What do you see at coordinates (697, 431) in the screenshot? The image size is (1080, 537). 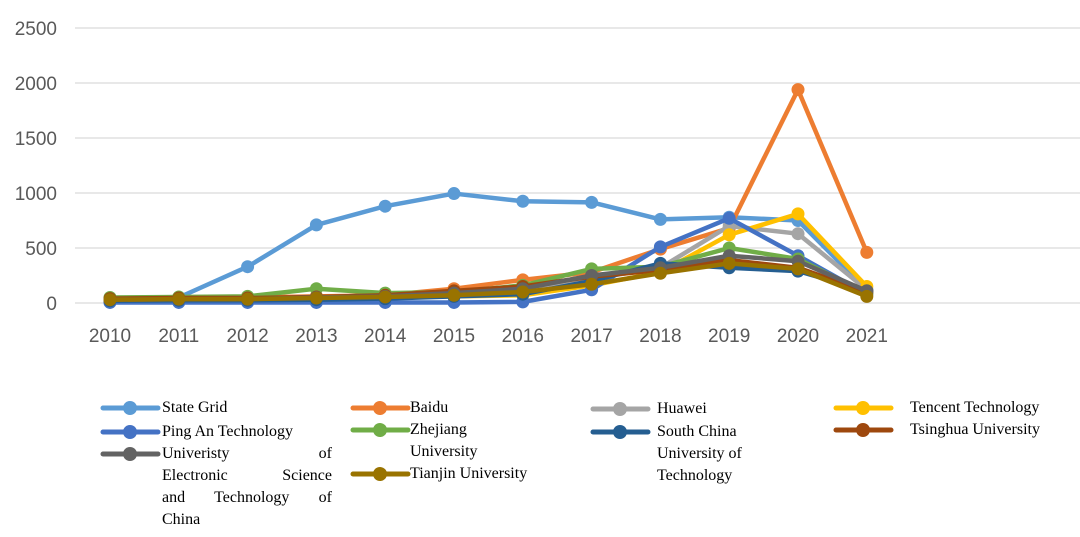 I see `legend-label-line: South China` at bounding box center [697, 431].